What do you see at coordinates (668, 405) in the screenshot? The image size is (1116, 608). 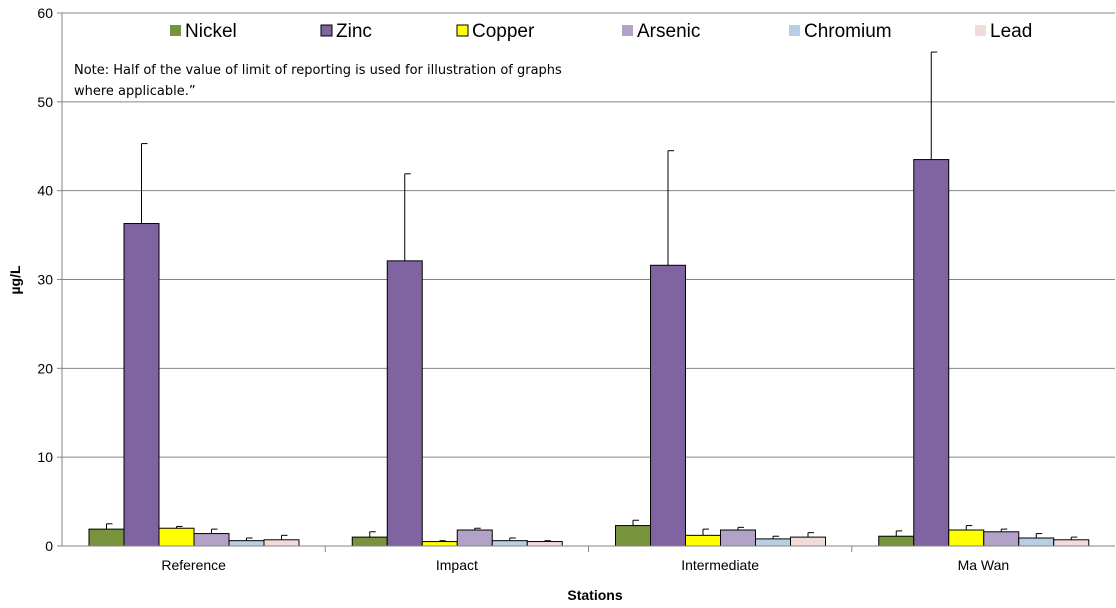 I see `bar-zinc-intermediate` at bounding box center [668, 405].